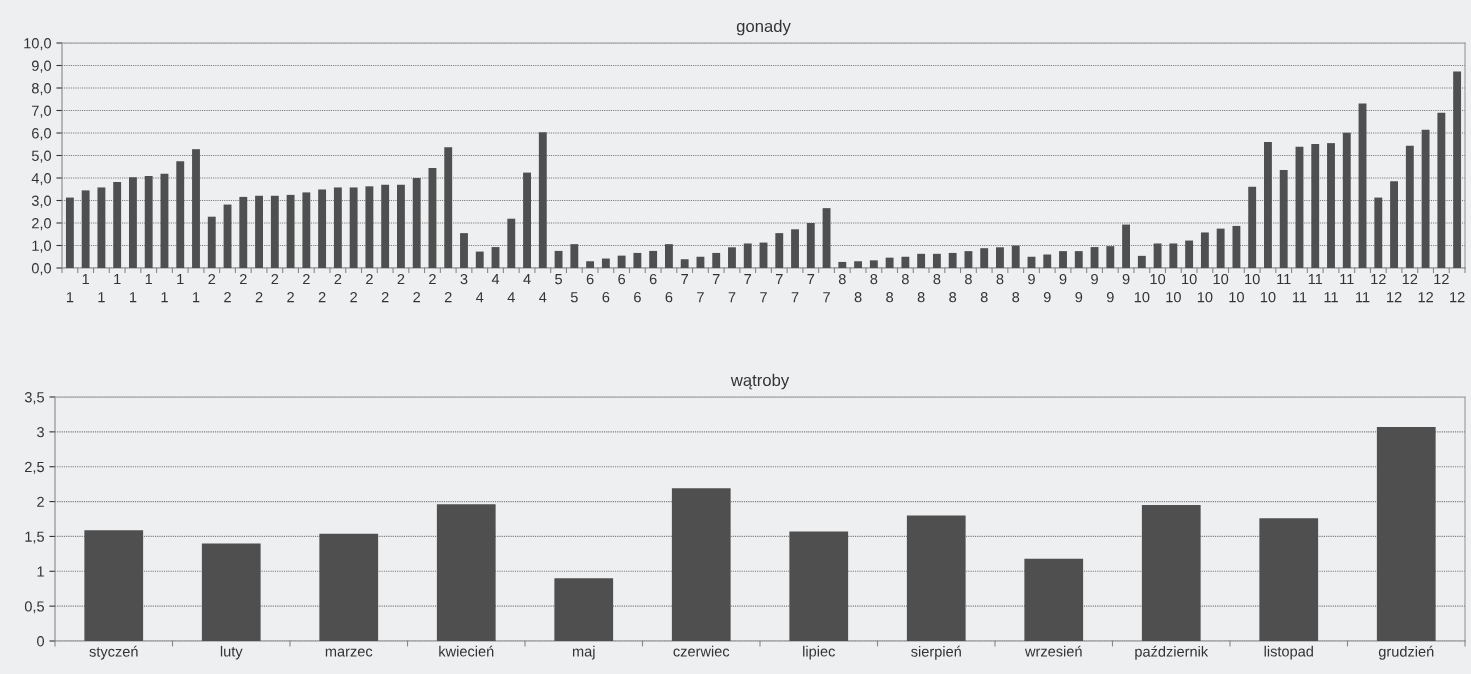  I want to click on x-tick-label: lipiec, so click(819, 652).